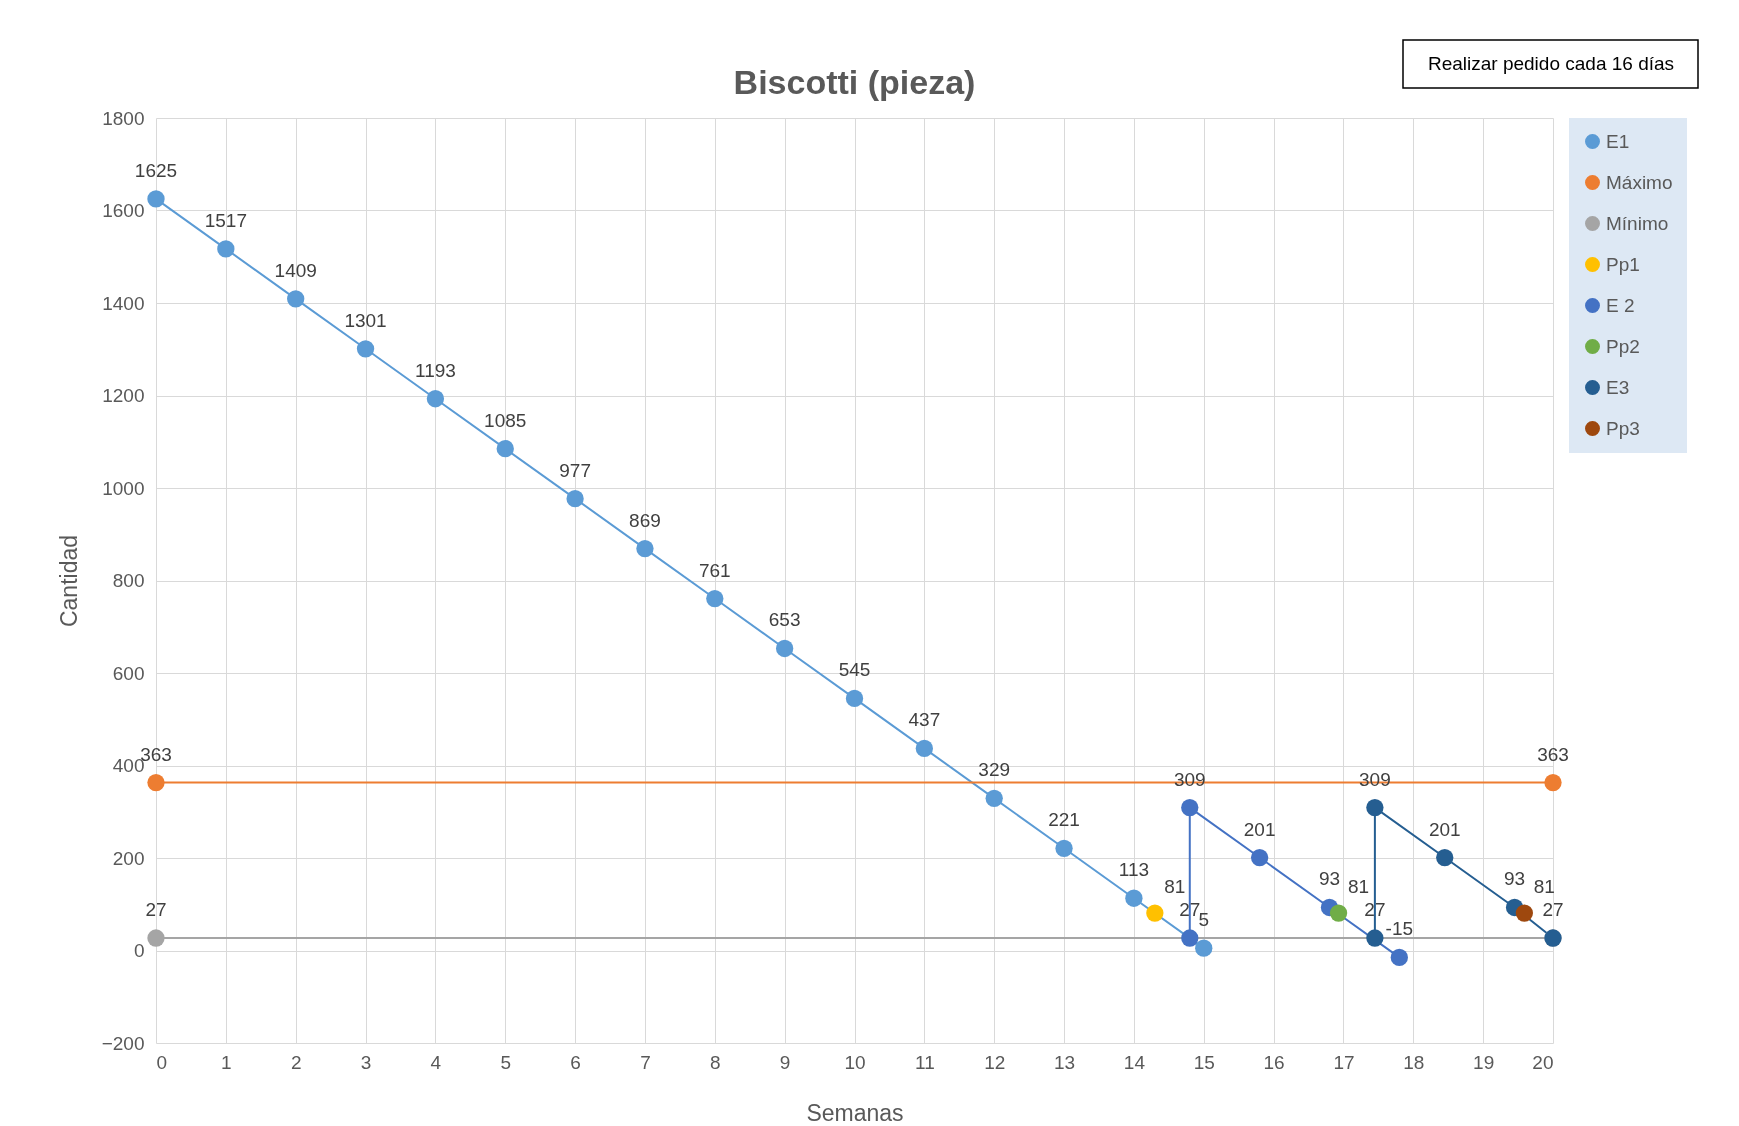  I want to click on y-tick-label: 1800, so click(123, 118).